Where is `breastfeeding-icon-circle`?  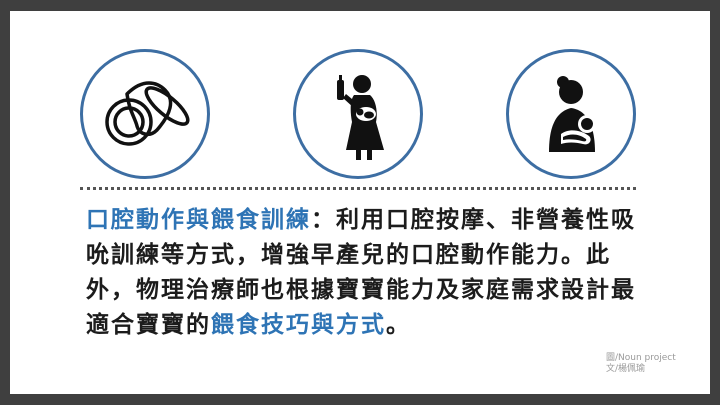 breastfeeding-icon-circle is located at coordinates (571, 114).